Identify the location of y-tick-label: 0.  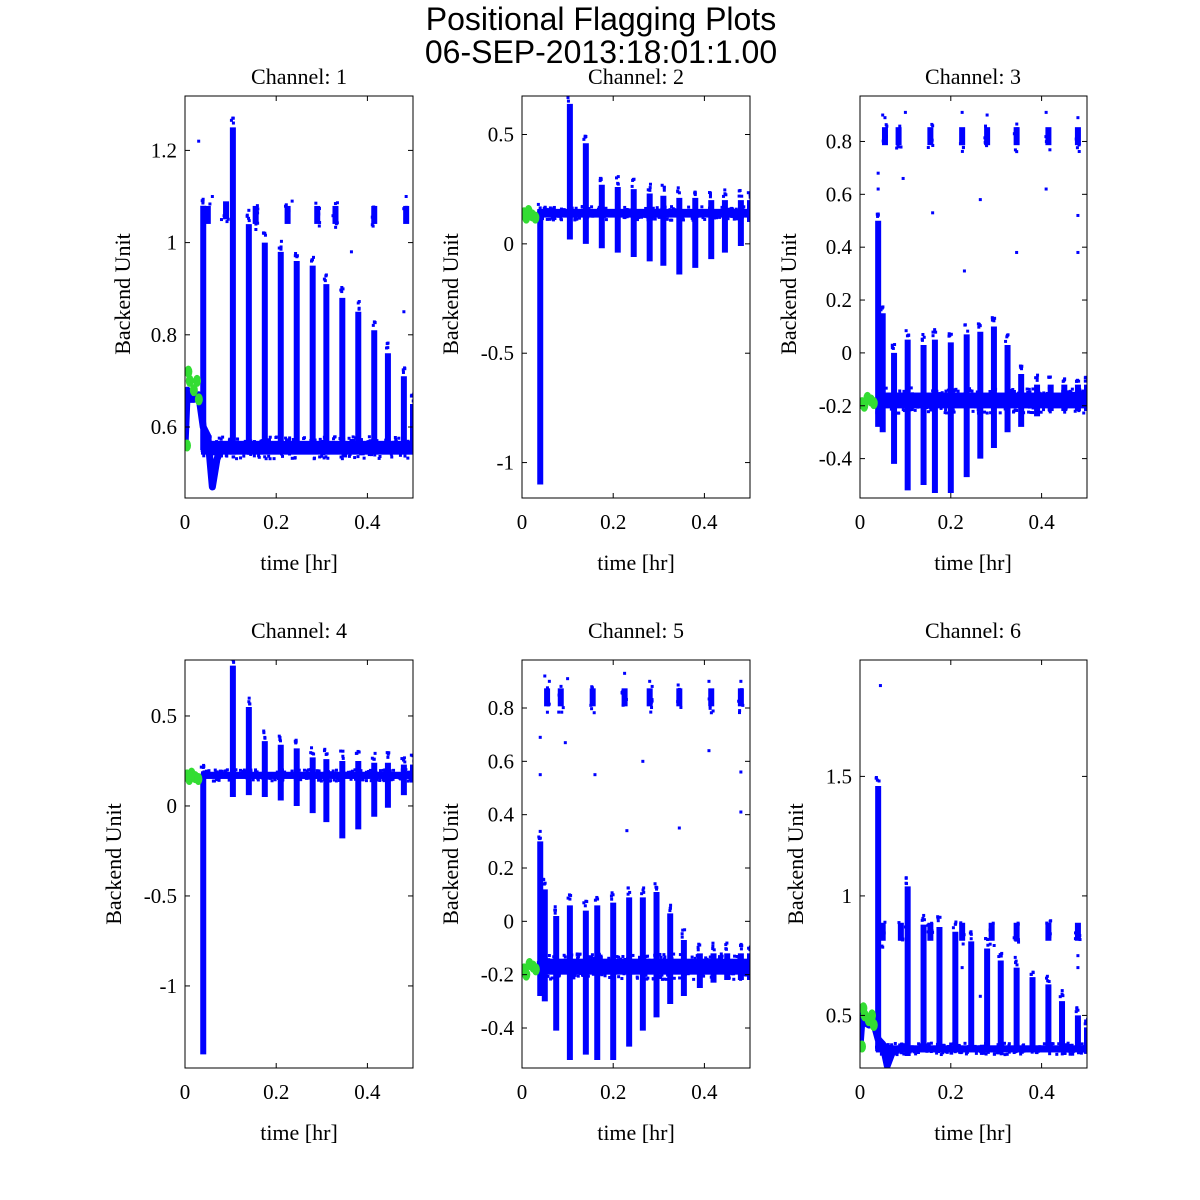
(172, 806).